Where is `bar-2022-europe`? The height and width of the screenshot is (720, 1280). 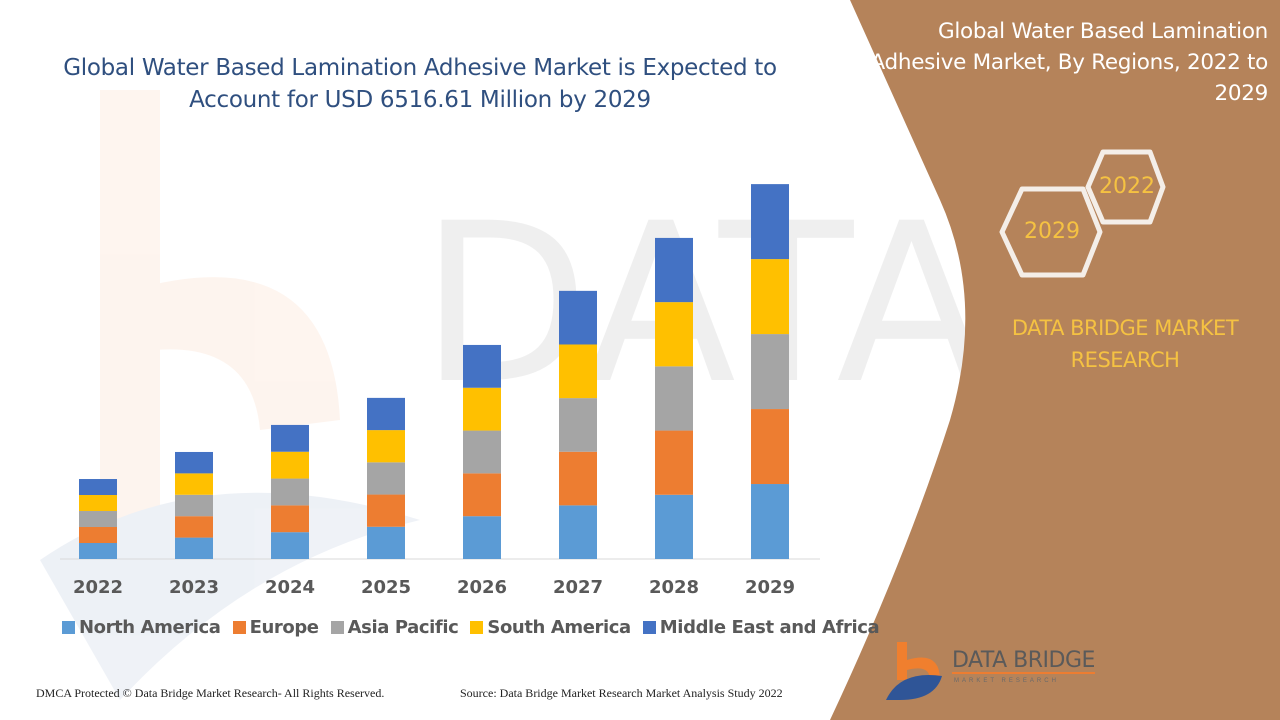
bar-2022-europe is located at coordinates (98, 535).